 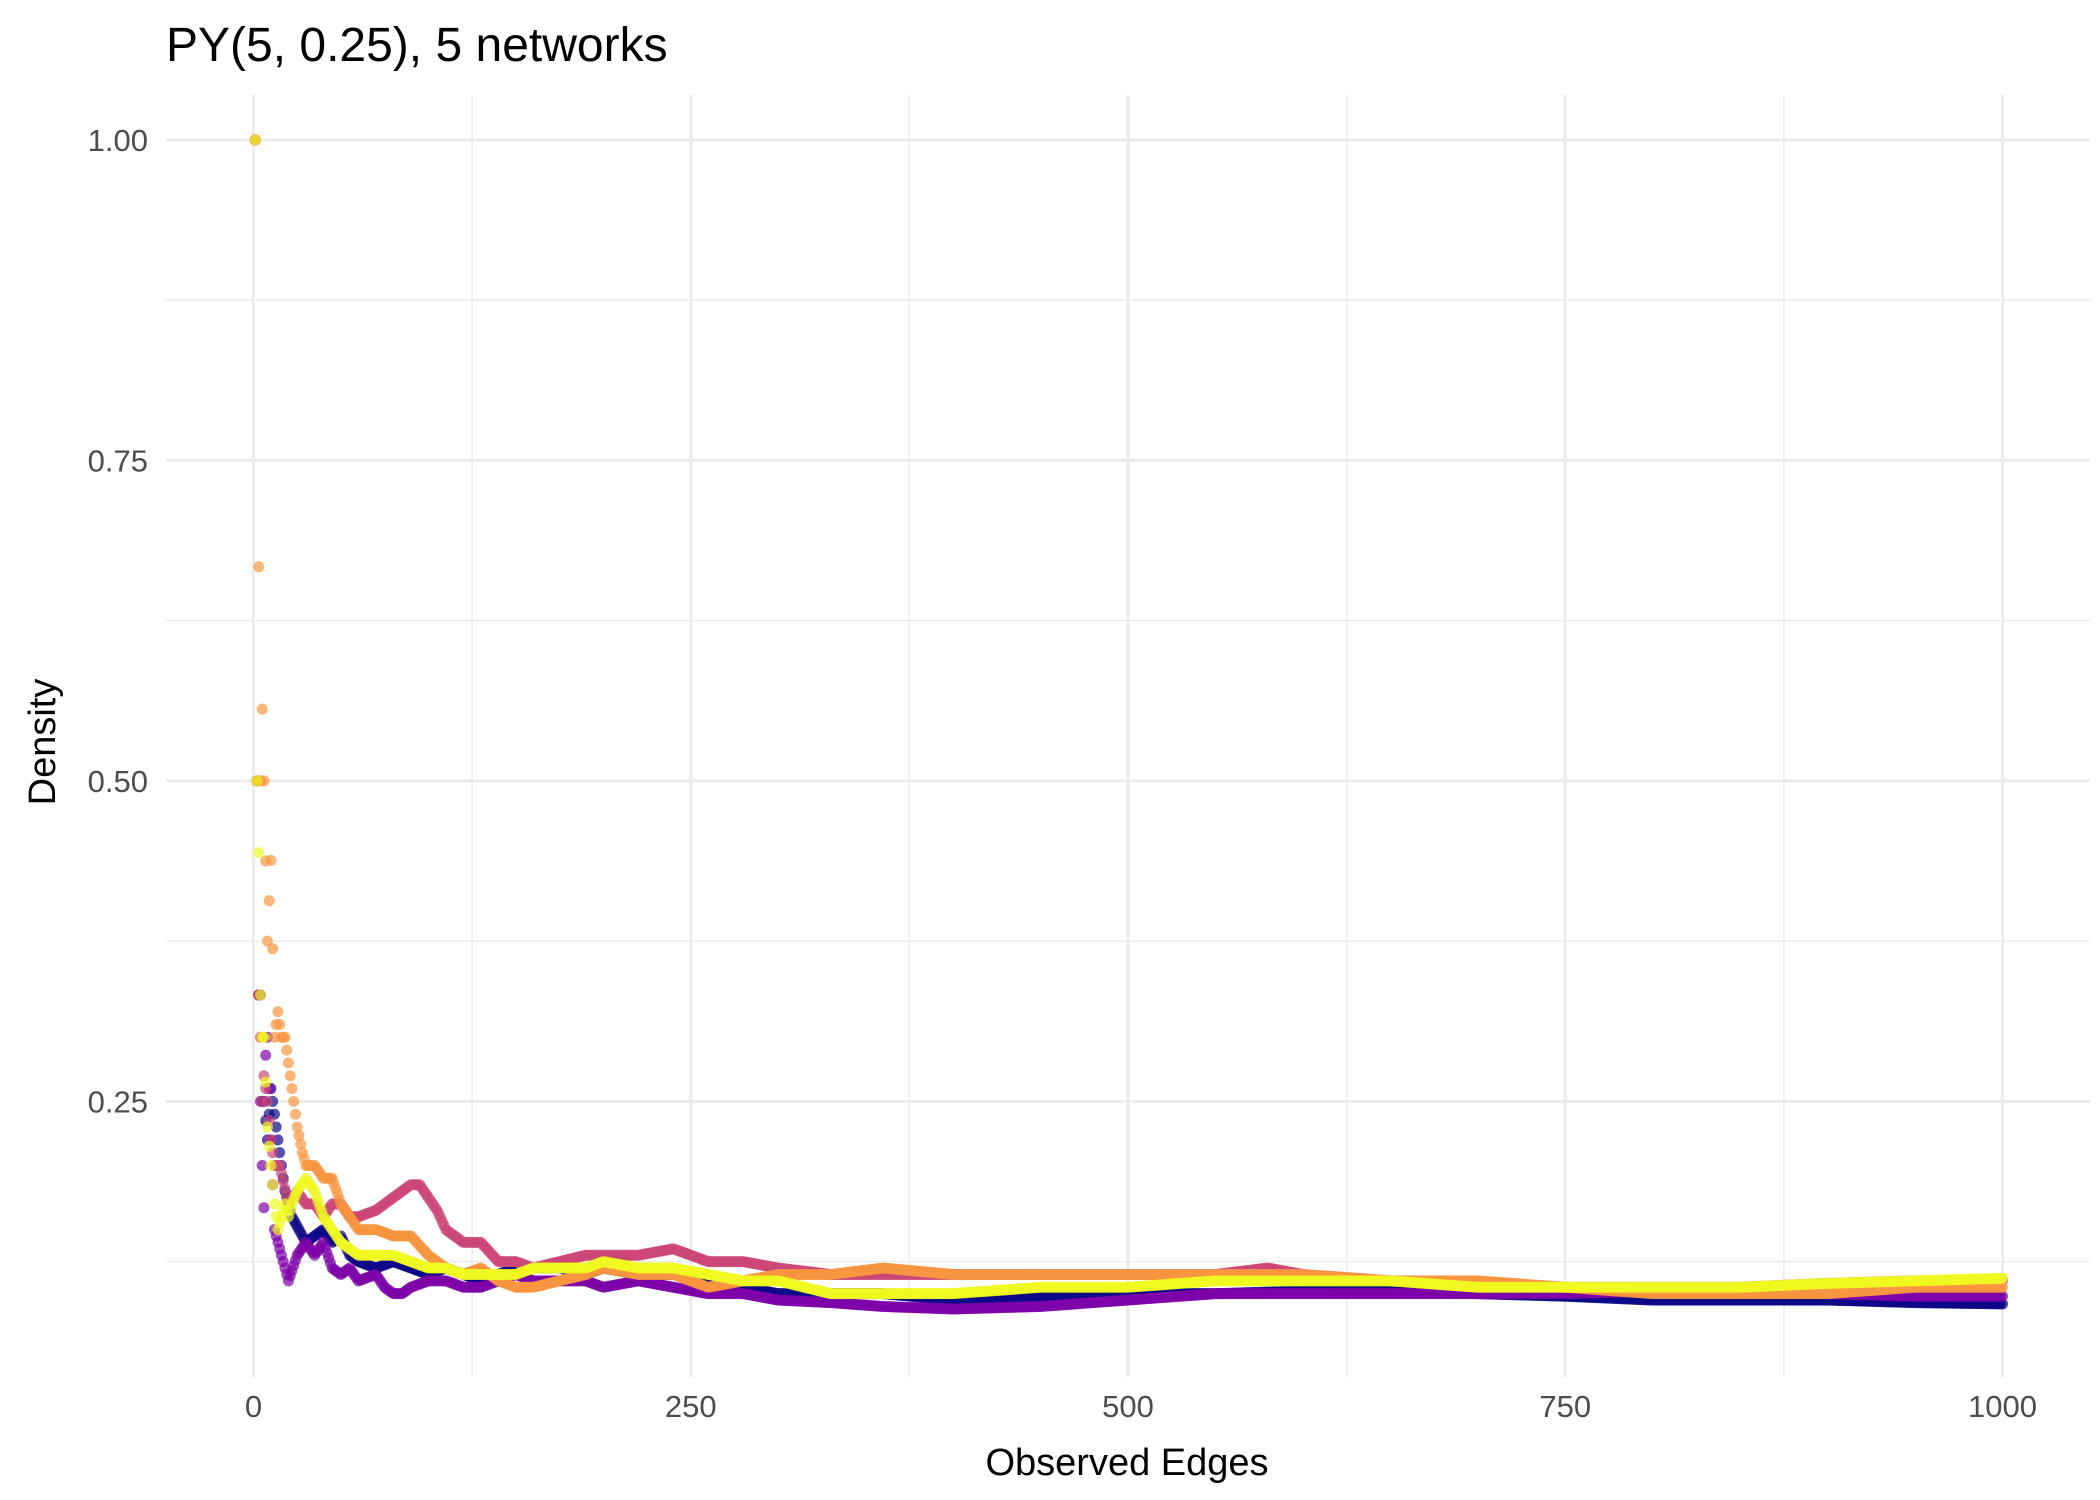 What do you see at coordinates (417, 45) in the screenshot?
I see `chart-title: PY(5, 0.25), 5 networks` at bounding box center [417, 45].